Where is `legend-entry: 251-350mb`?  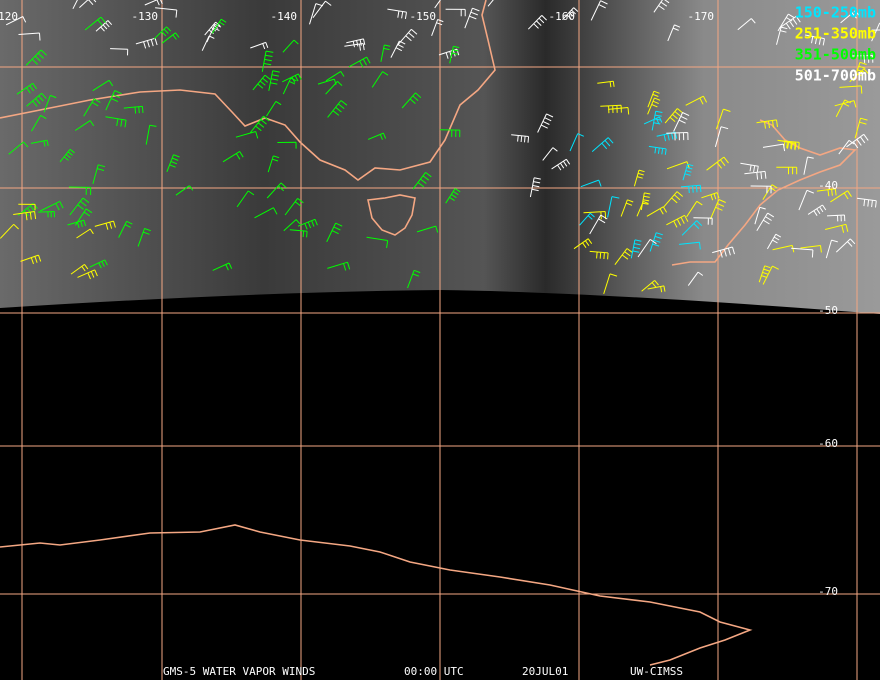 legend-entry: 251-350mb is located at coordinates (835, 34).